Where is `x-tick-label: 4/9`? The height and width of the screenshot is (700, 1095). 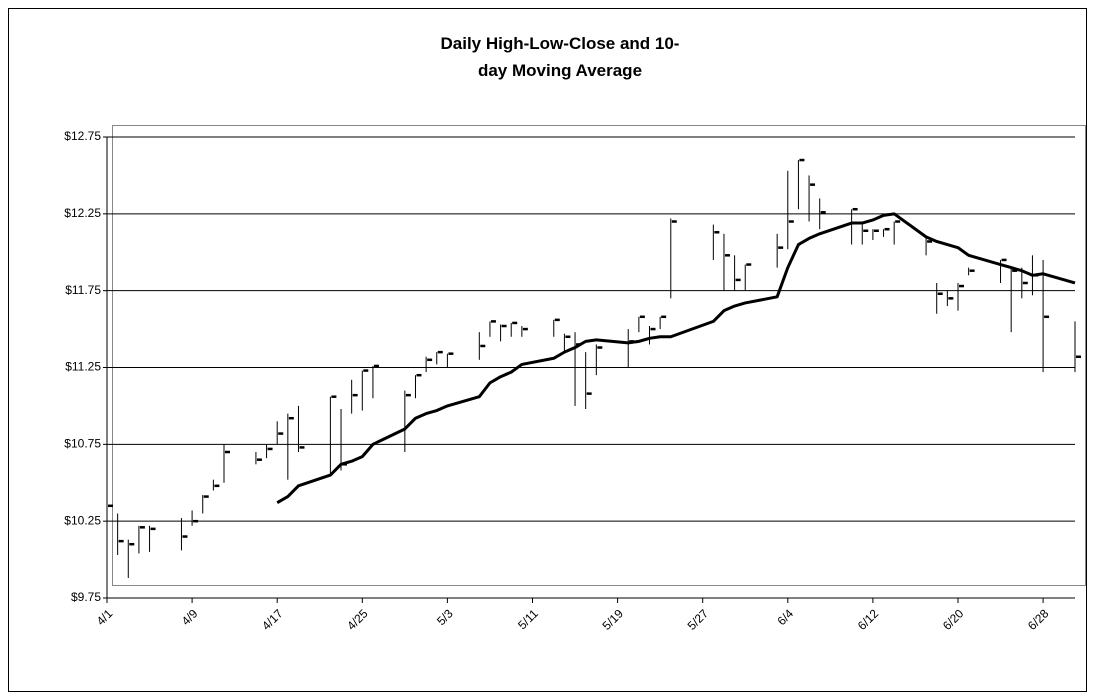 x-tick-label: 4/9 is located at coordinates (190, 617).